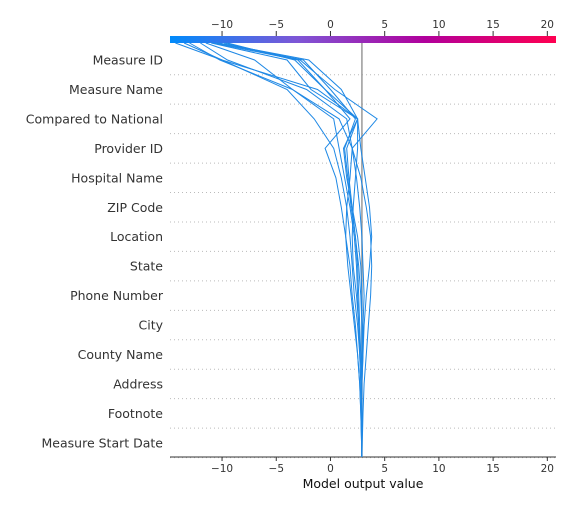 The height and width of the screenshot is (511, 576). I want to click on top-tick-label: −10, so click(222, 25).